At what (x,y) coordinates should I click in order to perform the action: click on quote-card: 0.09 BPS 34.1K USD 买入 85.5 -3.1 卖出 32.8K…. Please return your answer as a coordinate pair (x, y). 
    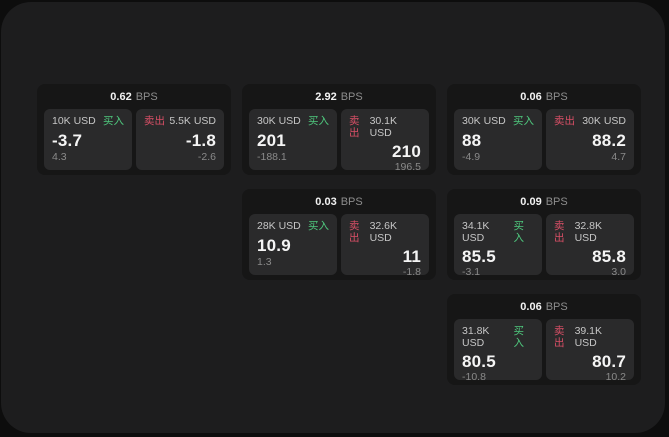
    Looking at the image, I should click on (544, 234).